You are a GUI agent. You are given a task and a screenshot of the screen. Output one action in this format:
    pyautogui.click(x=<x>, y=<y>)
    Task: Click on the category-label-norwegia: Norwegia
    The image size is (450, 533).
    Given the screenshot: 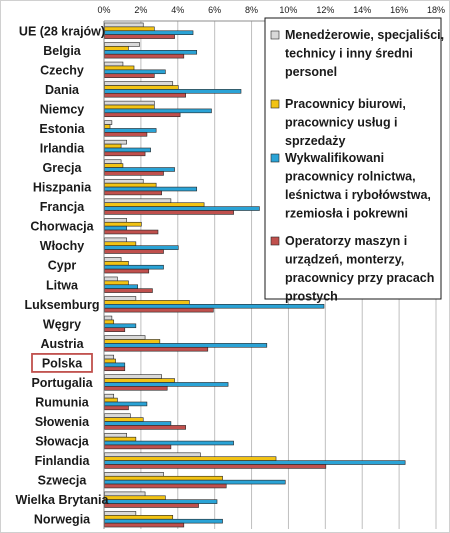 What is the action you would take?
    pyautogui.click(x=62, y=520)
    